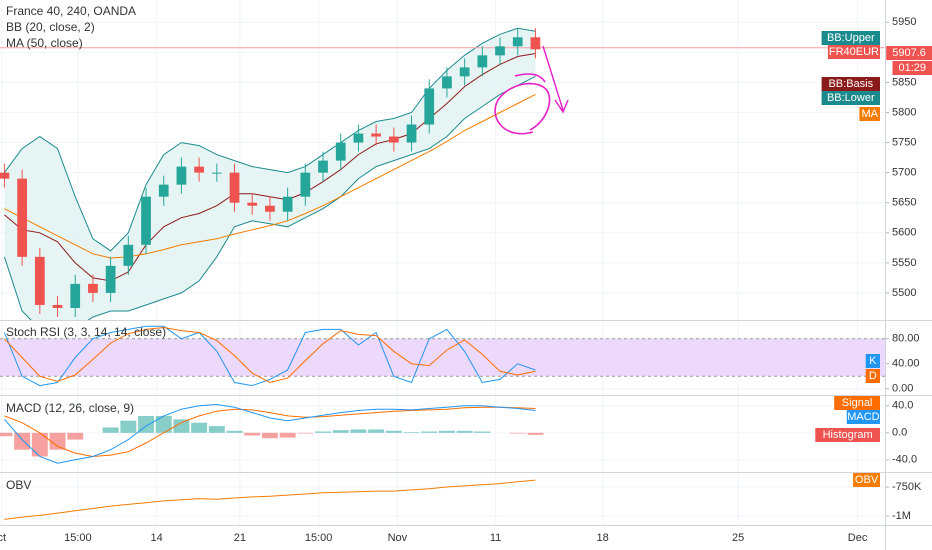 The image size is (932, 550). Describe the element at coordinates (603, 538) in the screenshot. I see `x-tick-label: 18` at that location.